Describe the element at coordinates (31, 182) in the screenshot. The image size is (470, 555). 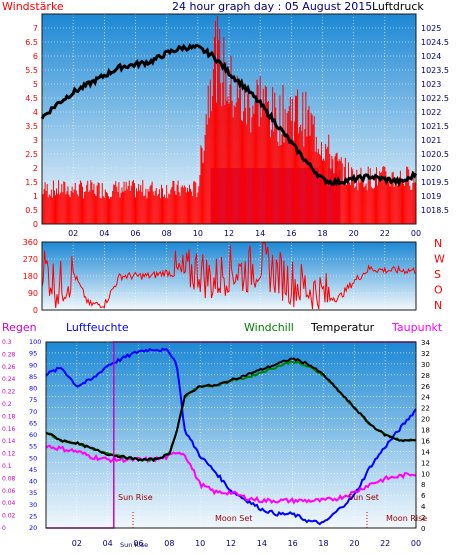
I see `wind-speed-tick: 1.5` at that location.